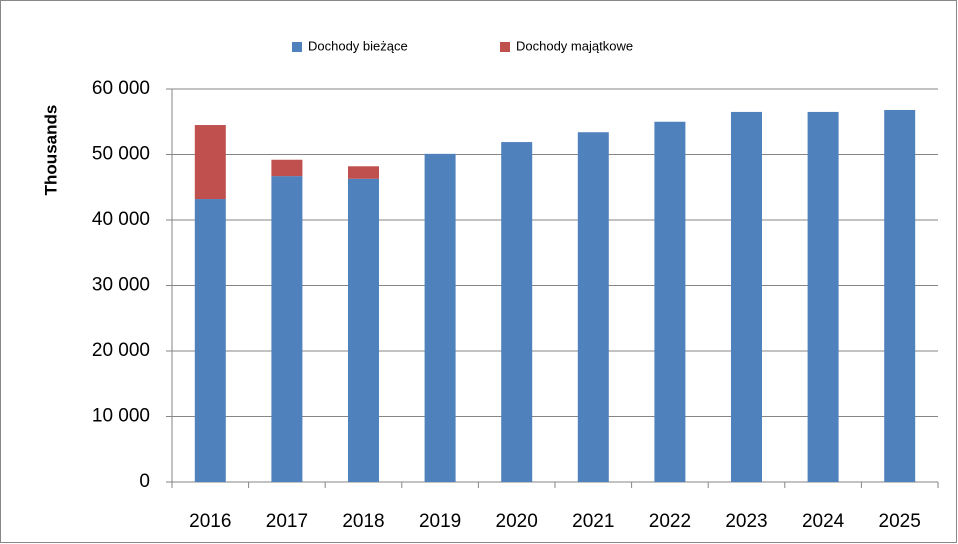 The width and height of the screenshot is (958, 544). I want to click on x-tick-label: 2018, so click(363, 521).